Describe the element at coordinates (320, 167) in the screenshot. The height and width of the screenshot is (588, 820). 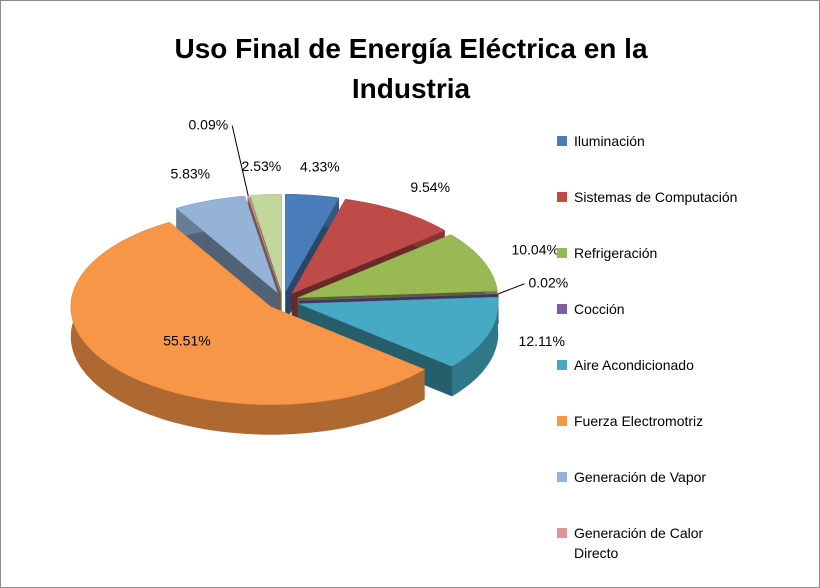
I see `data-label: 4.33%` at that location.